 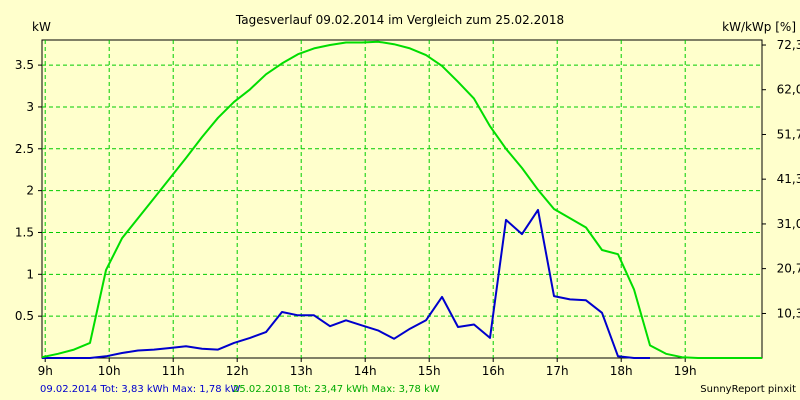 I want to click on x-tick-label: 10h, so click(x=109, y=371).